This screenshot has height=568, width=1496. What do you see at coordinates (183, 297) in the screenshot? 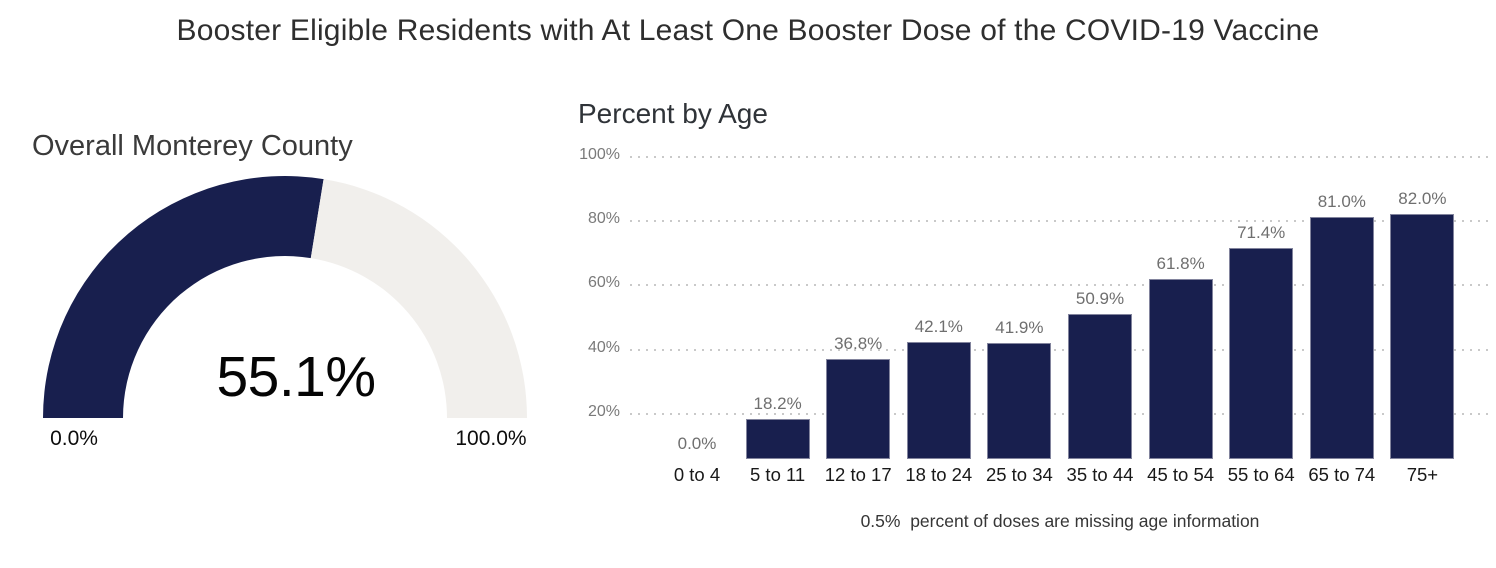
I see `gauge-fill-arc` at bounding box center [183, 297].